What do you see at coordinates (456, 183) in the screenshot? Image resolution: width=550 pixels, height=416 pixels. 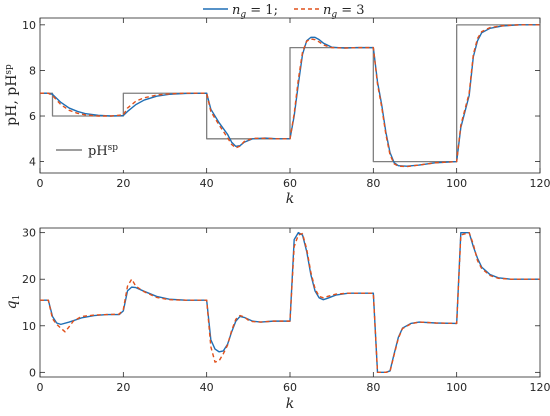 I see `ph-xtick-label: 100` at bounding box center [456, 183].